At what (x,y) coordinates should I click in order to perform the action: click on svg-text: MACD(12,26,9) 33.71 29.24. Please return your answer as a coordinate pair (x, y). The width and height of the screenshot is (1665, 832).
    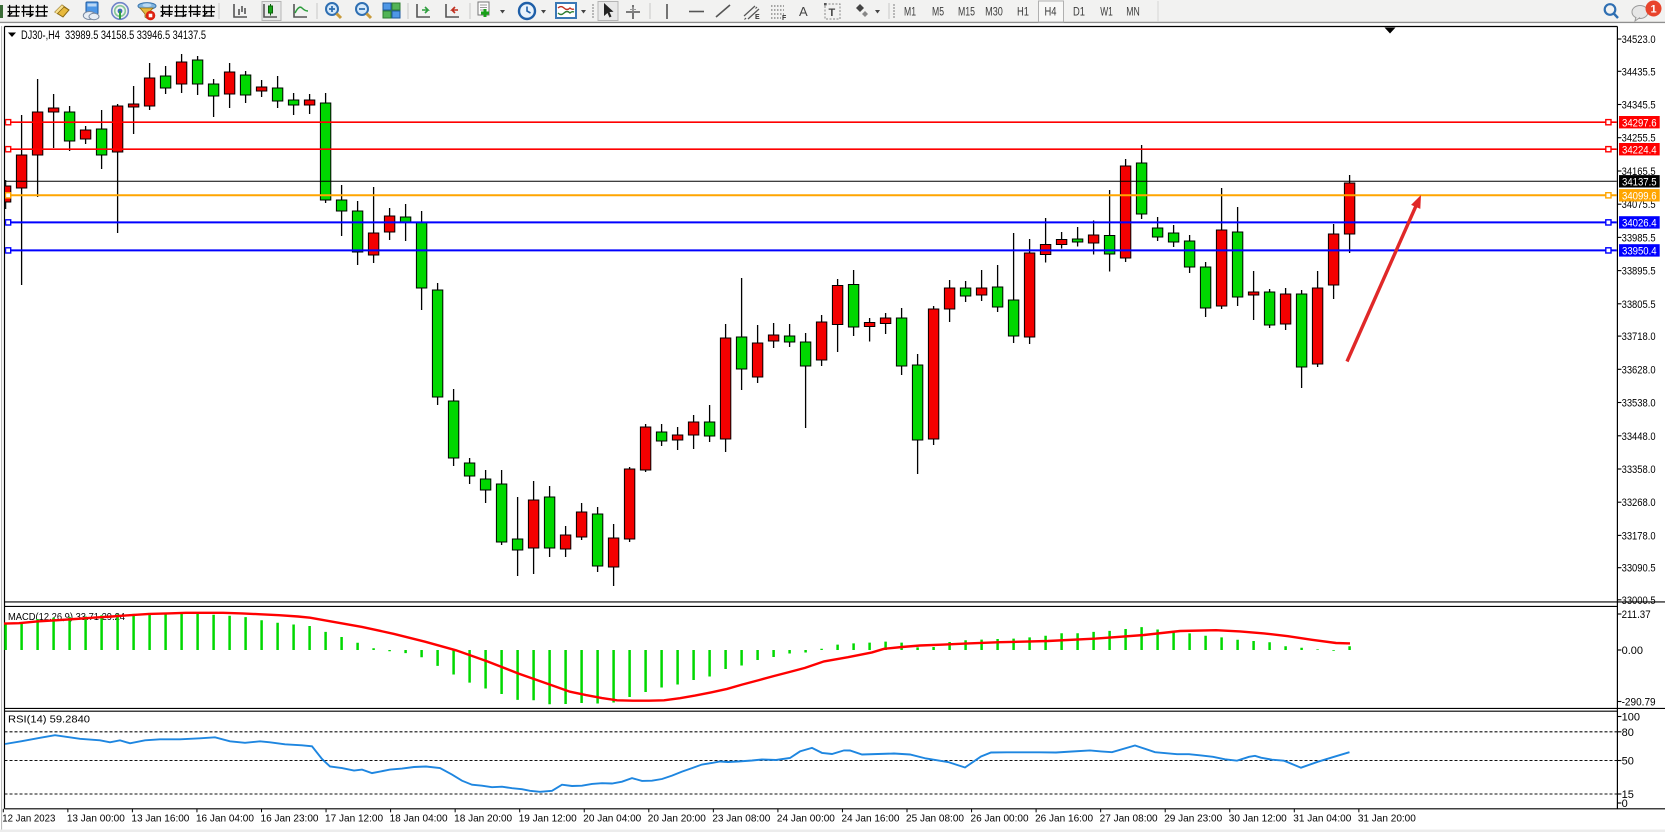
    Looking at the image, I should click on (66, 617).